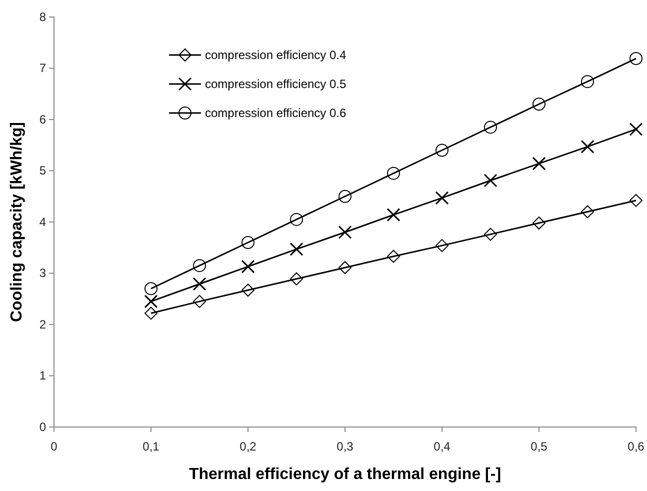  I want to click on legend-label: compression efficiency 0.6, so click(276, 113).